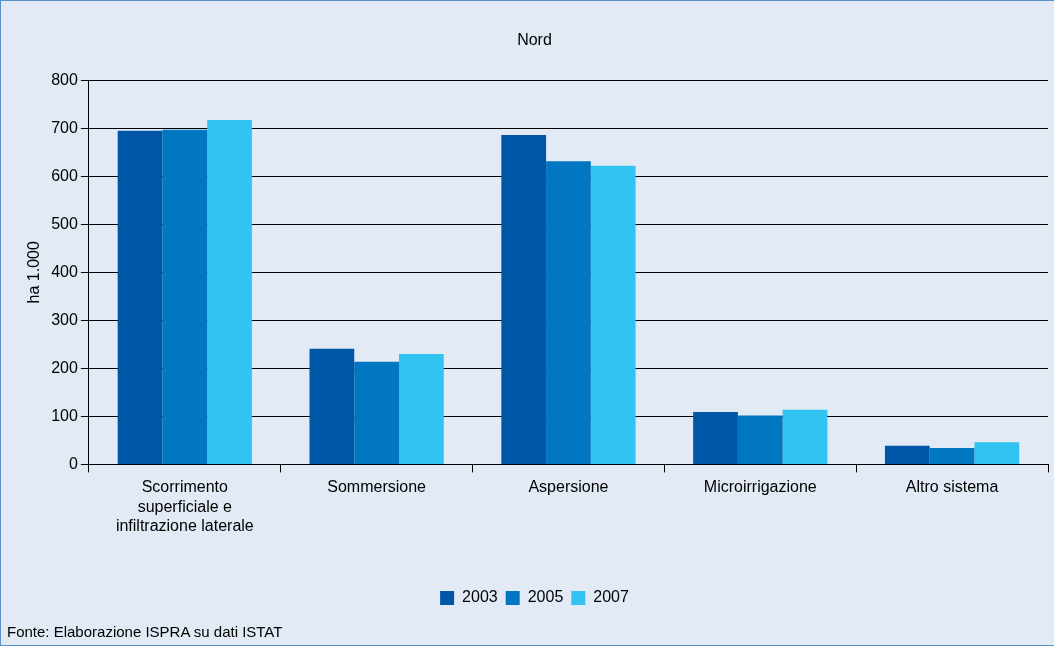 Image resolution: width=1055 pixels, height=646 pixels. I want to click on y-tick-label: 600, so click(64, 175).